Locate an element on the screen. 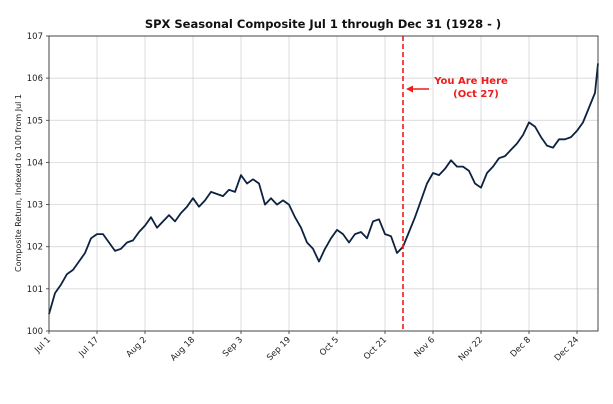  y-tick-label: 107 is located at coordinates (35, 37).